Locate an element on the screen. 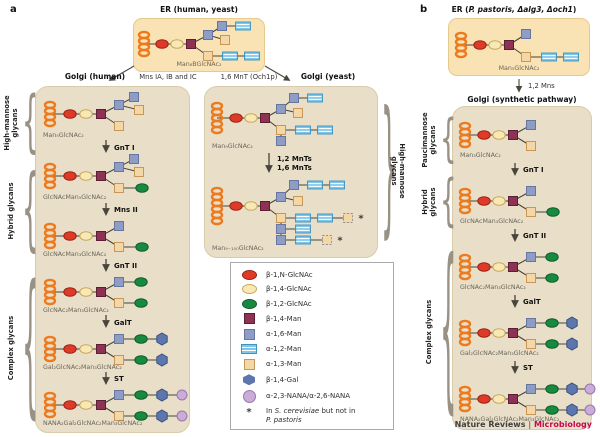  legend-label: β-1,N-GlcNAc is located at coordinates (289, 274).